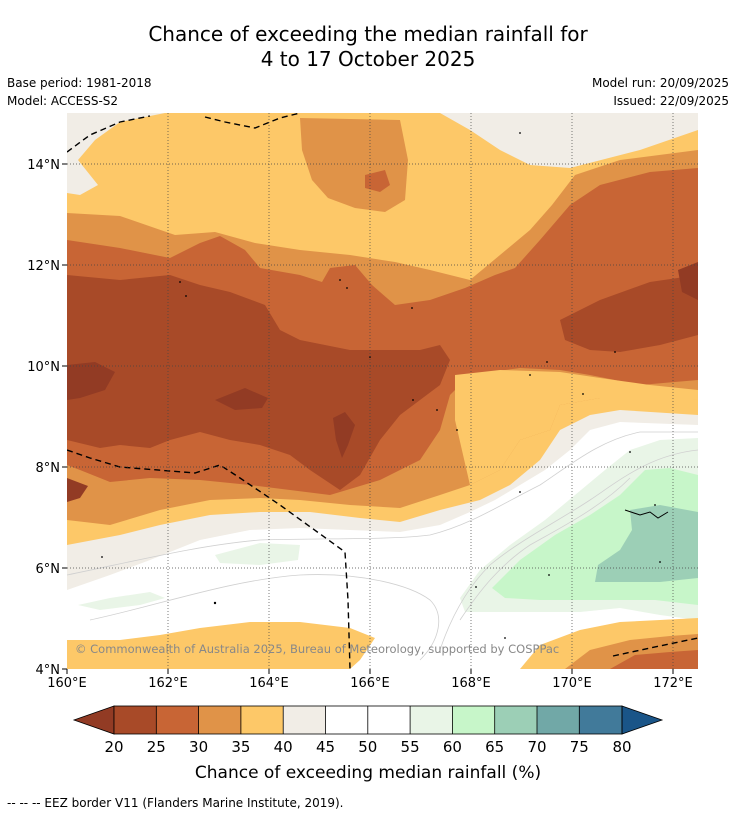  Describe the element at coordinates (116, 154) in the screenshot. I see `band-40-45-nw` at that location.